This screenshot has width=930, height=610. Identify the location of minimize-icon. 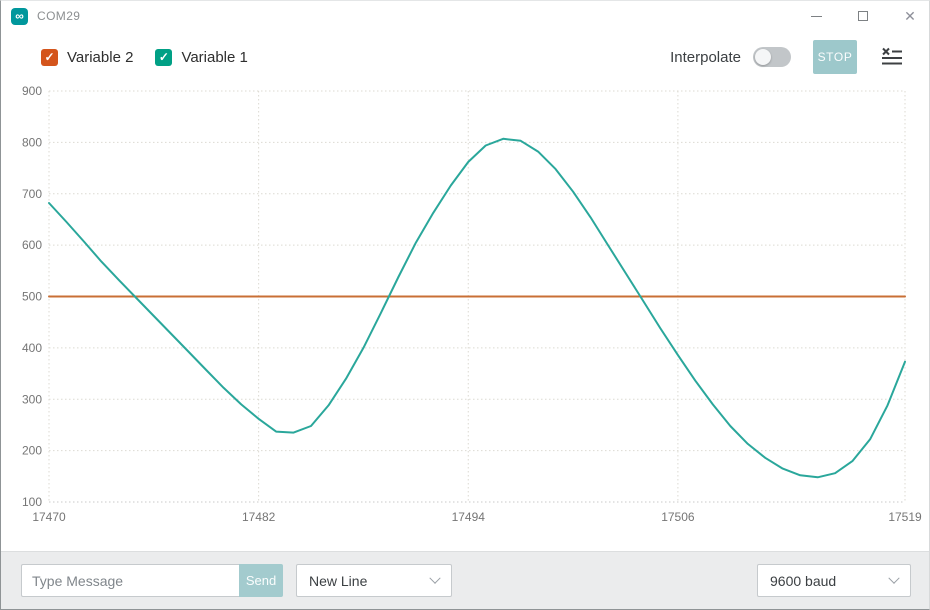
(816, 16).